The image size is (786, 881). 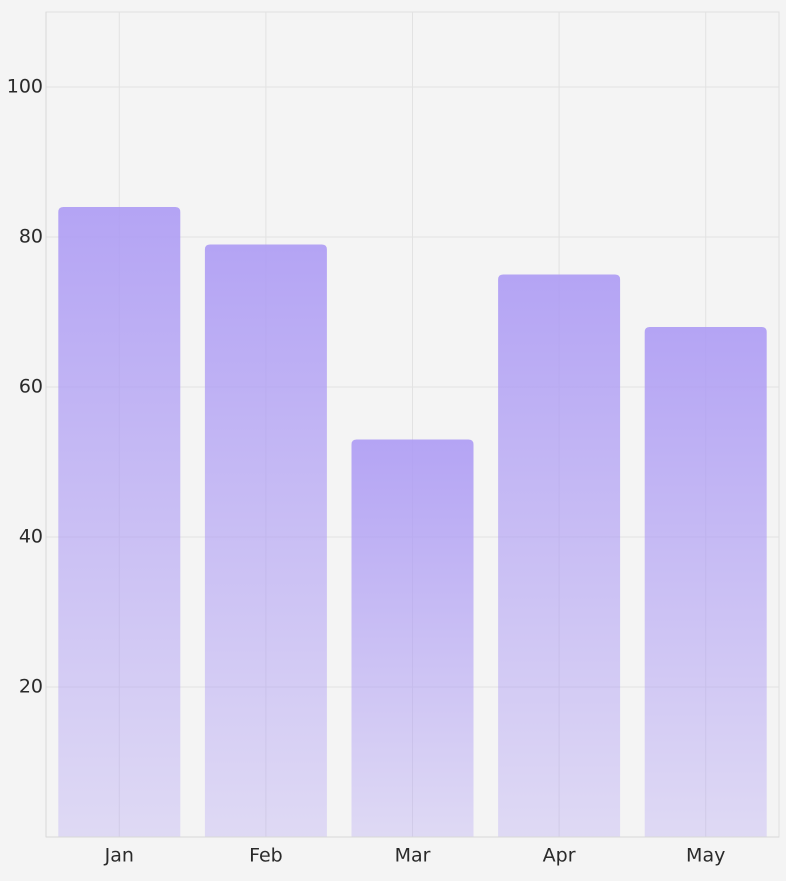 I want to click on y-tick-label: 80, so click(x=31, y=237).